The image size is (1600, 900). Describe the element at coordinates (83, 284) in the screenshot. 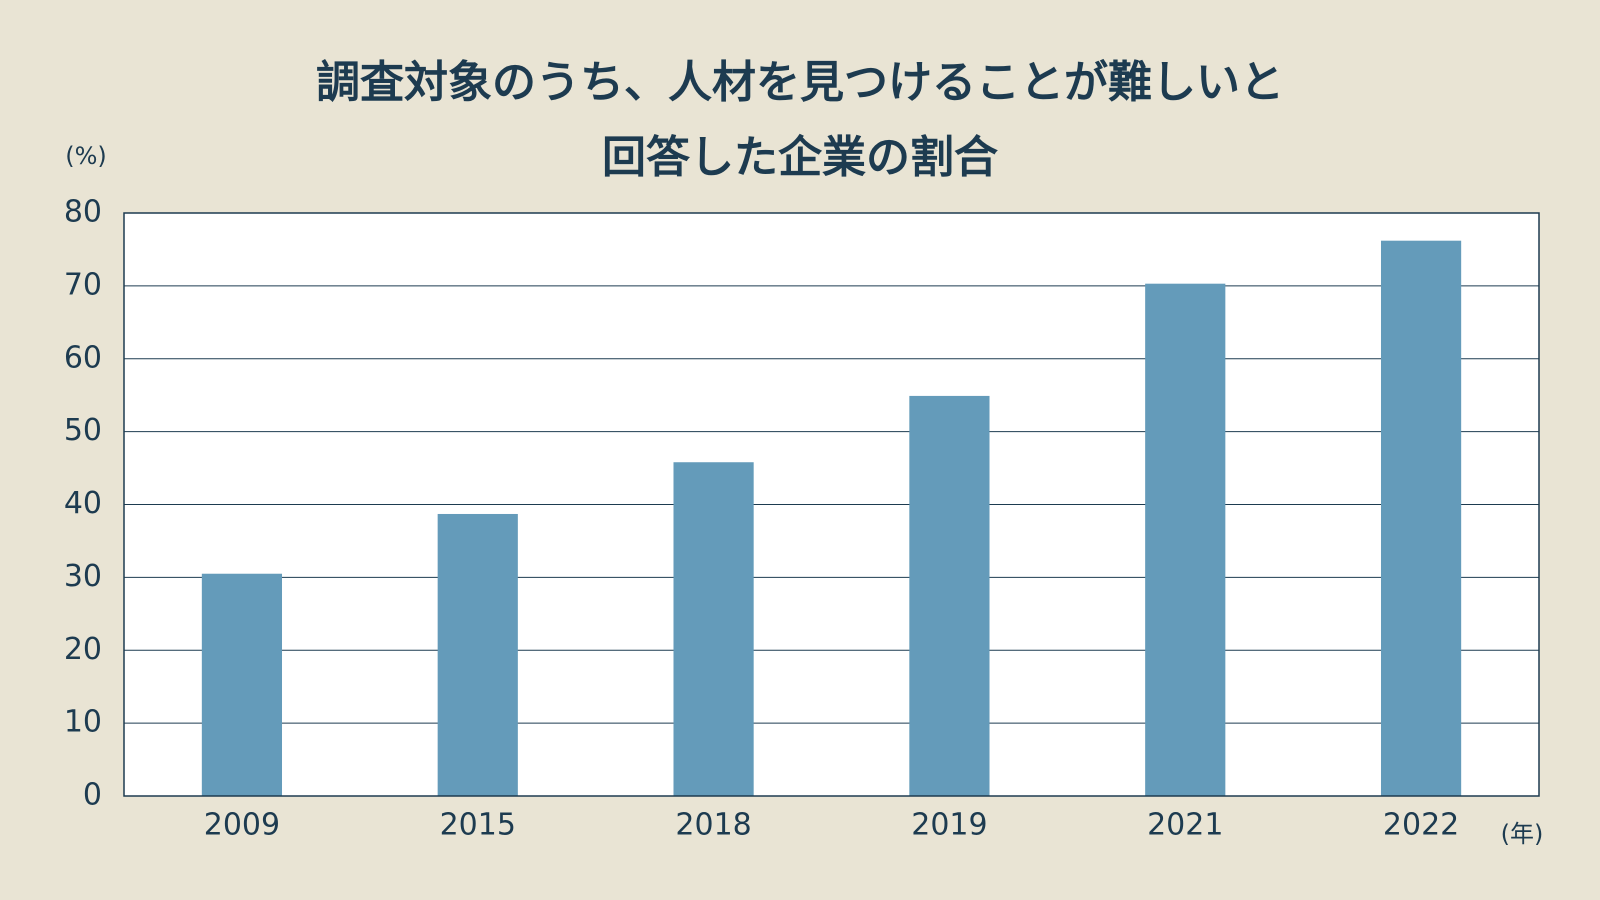

I see `y-tick-label: 70` at that location.